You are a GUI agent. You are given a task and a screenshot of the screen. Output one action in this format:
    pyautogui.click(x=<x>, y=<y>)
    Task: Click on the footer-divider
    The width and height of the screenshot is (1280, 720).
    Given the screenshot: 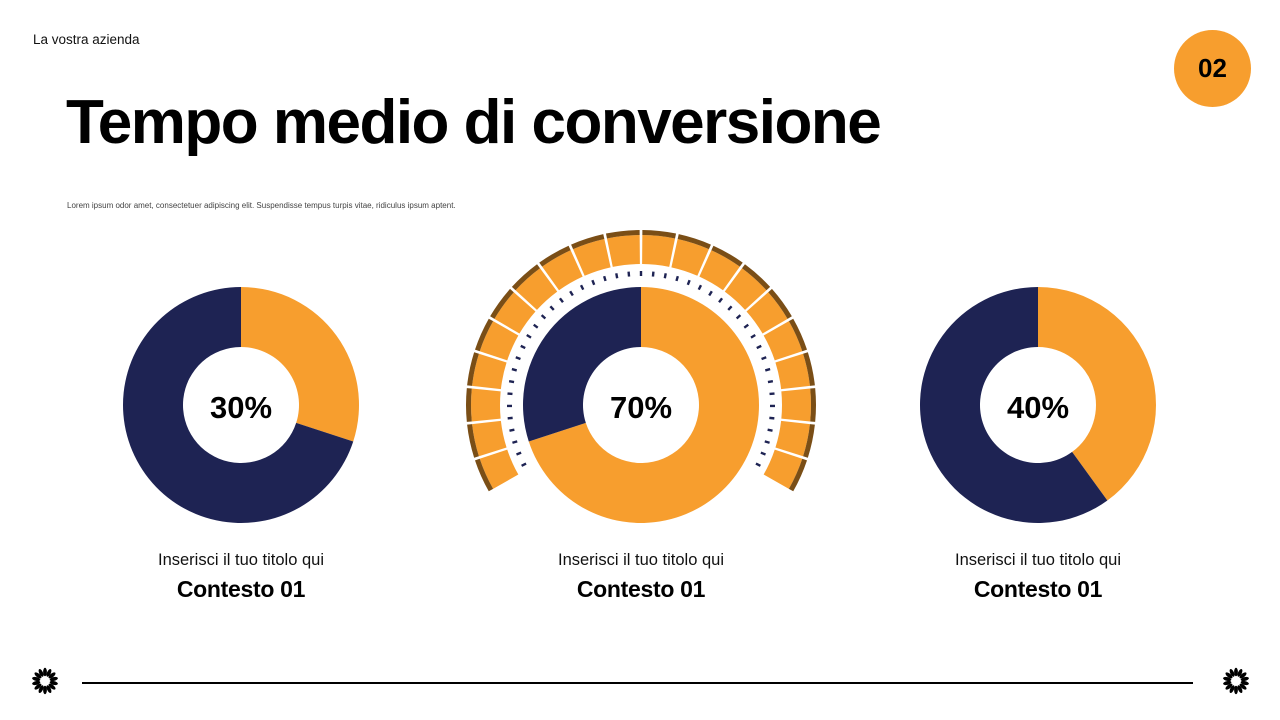 What is the action you would take?
    pyautogui.click(x=637, y=683)
    